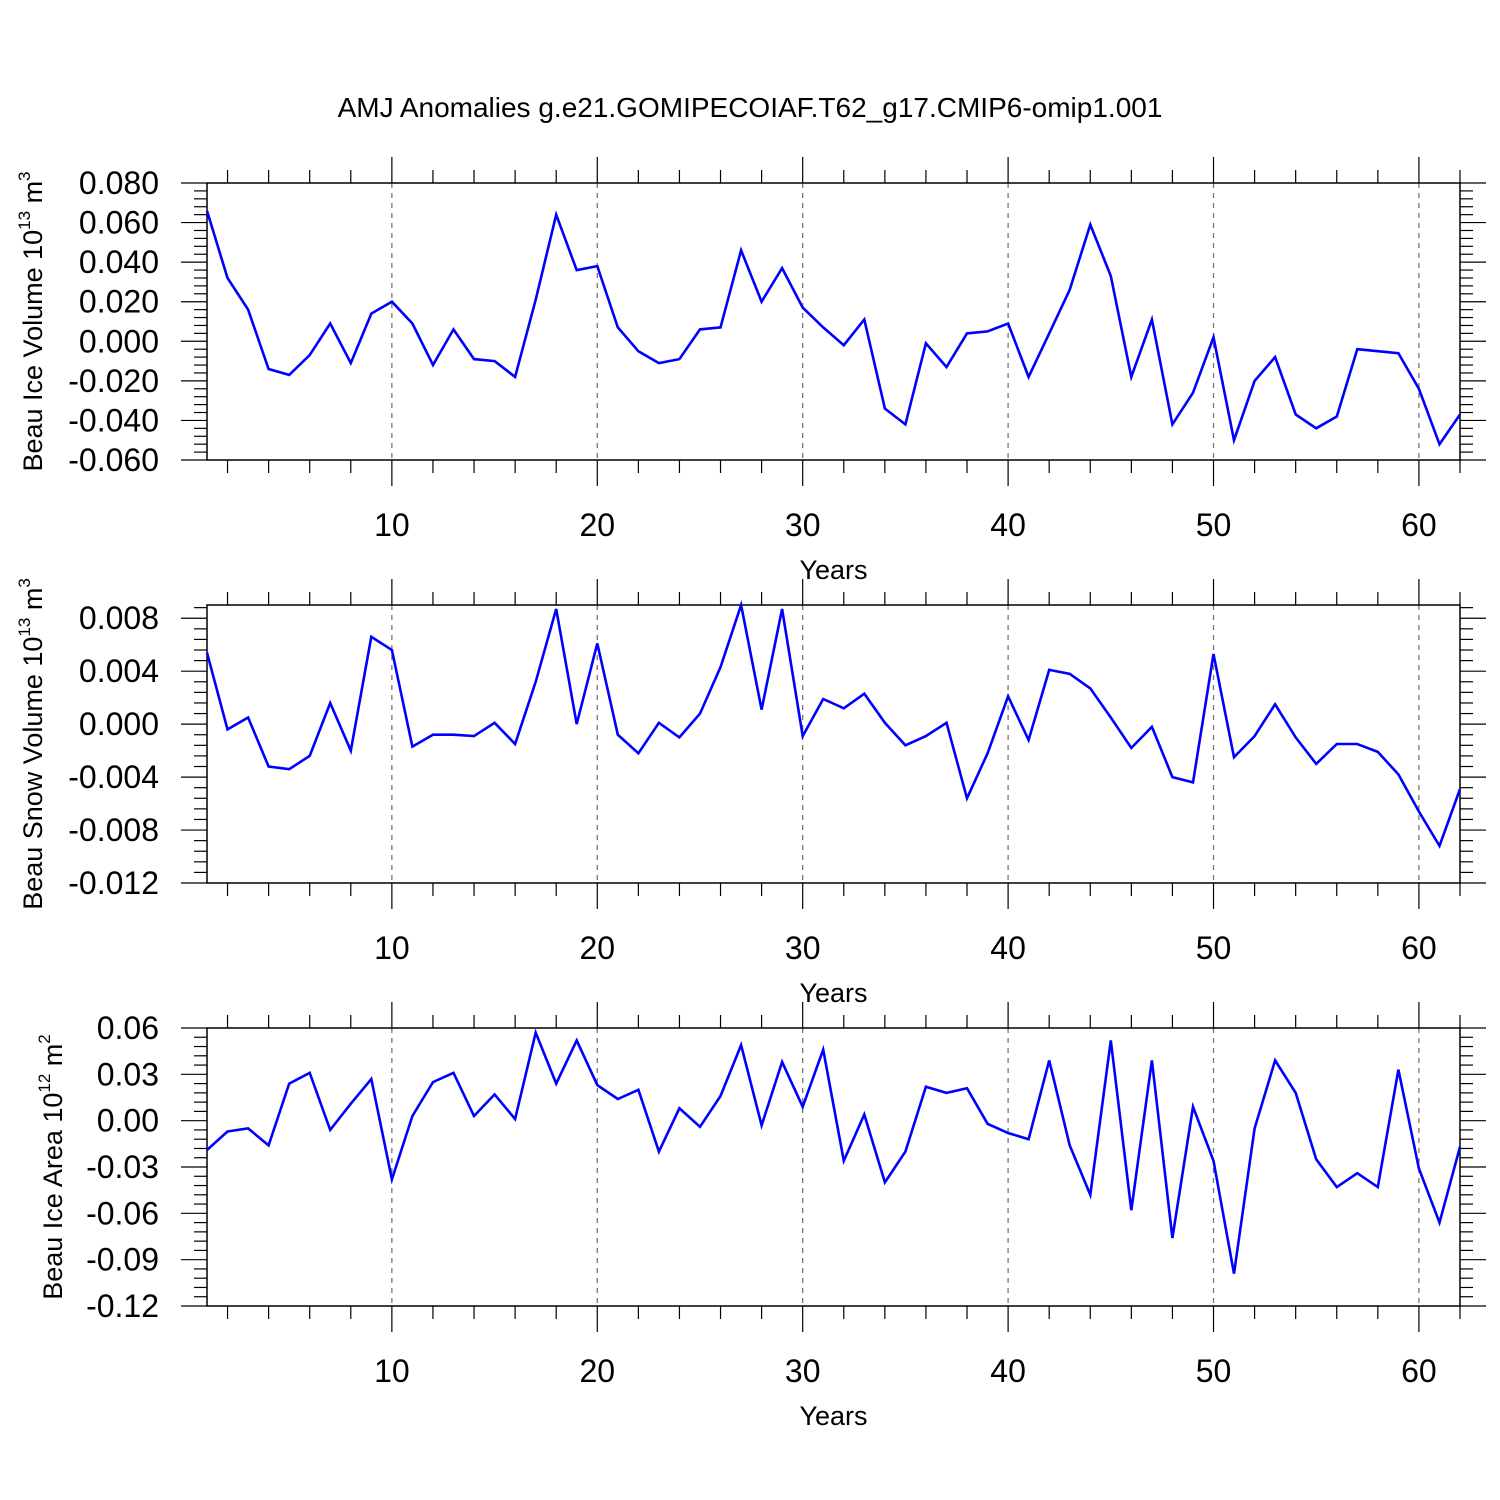  What do you see at coordinates (122, 1167) in the screenshot?
I see `y-tick-label: -0.03` at bounding box center [122, 1167].